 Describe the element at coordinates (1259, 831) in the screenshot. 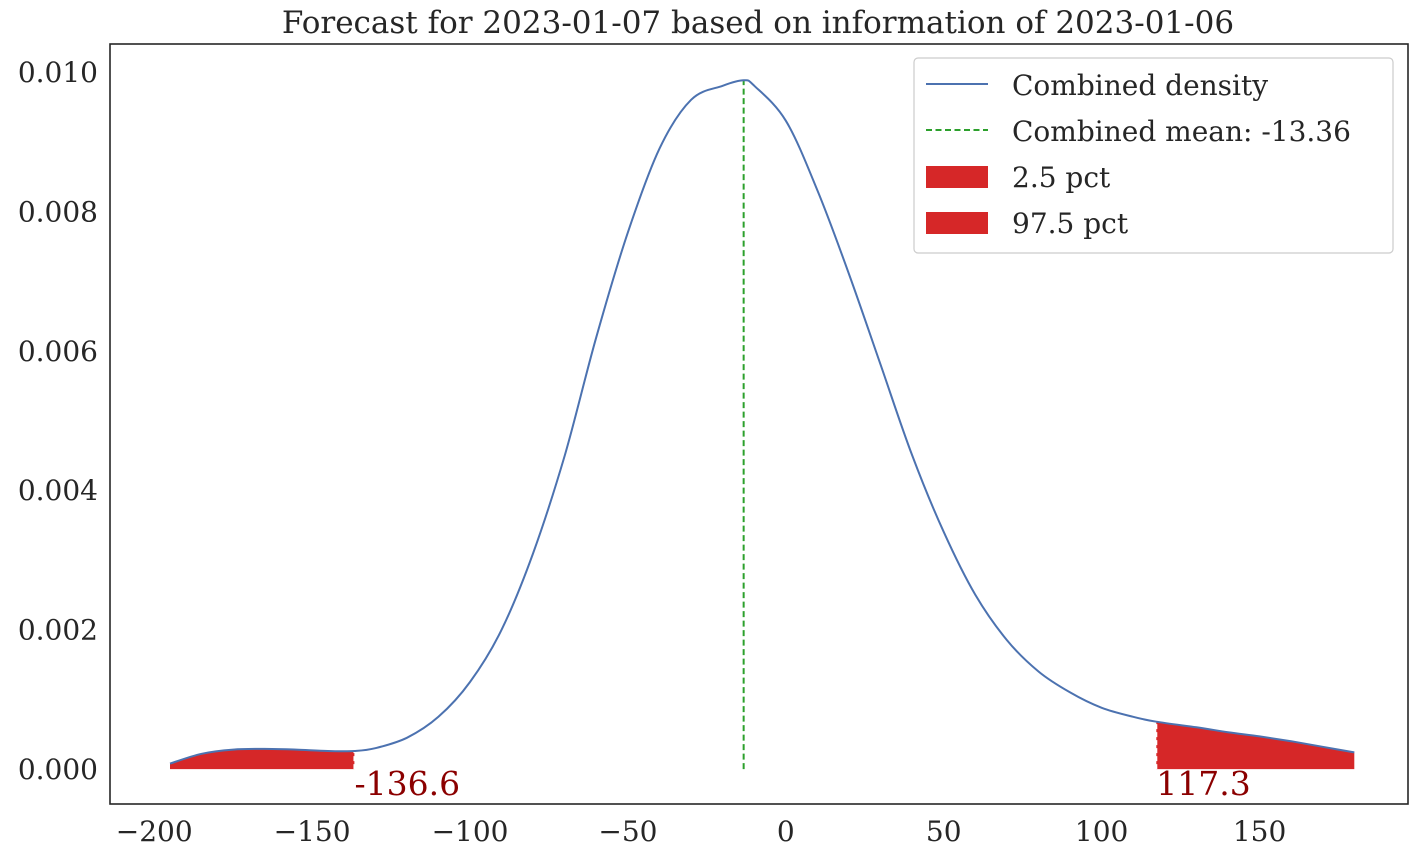

I see `x-tick-label: 150` at that location.